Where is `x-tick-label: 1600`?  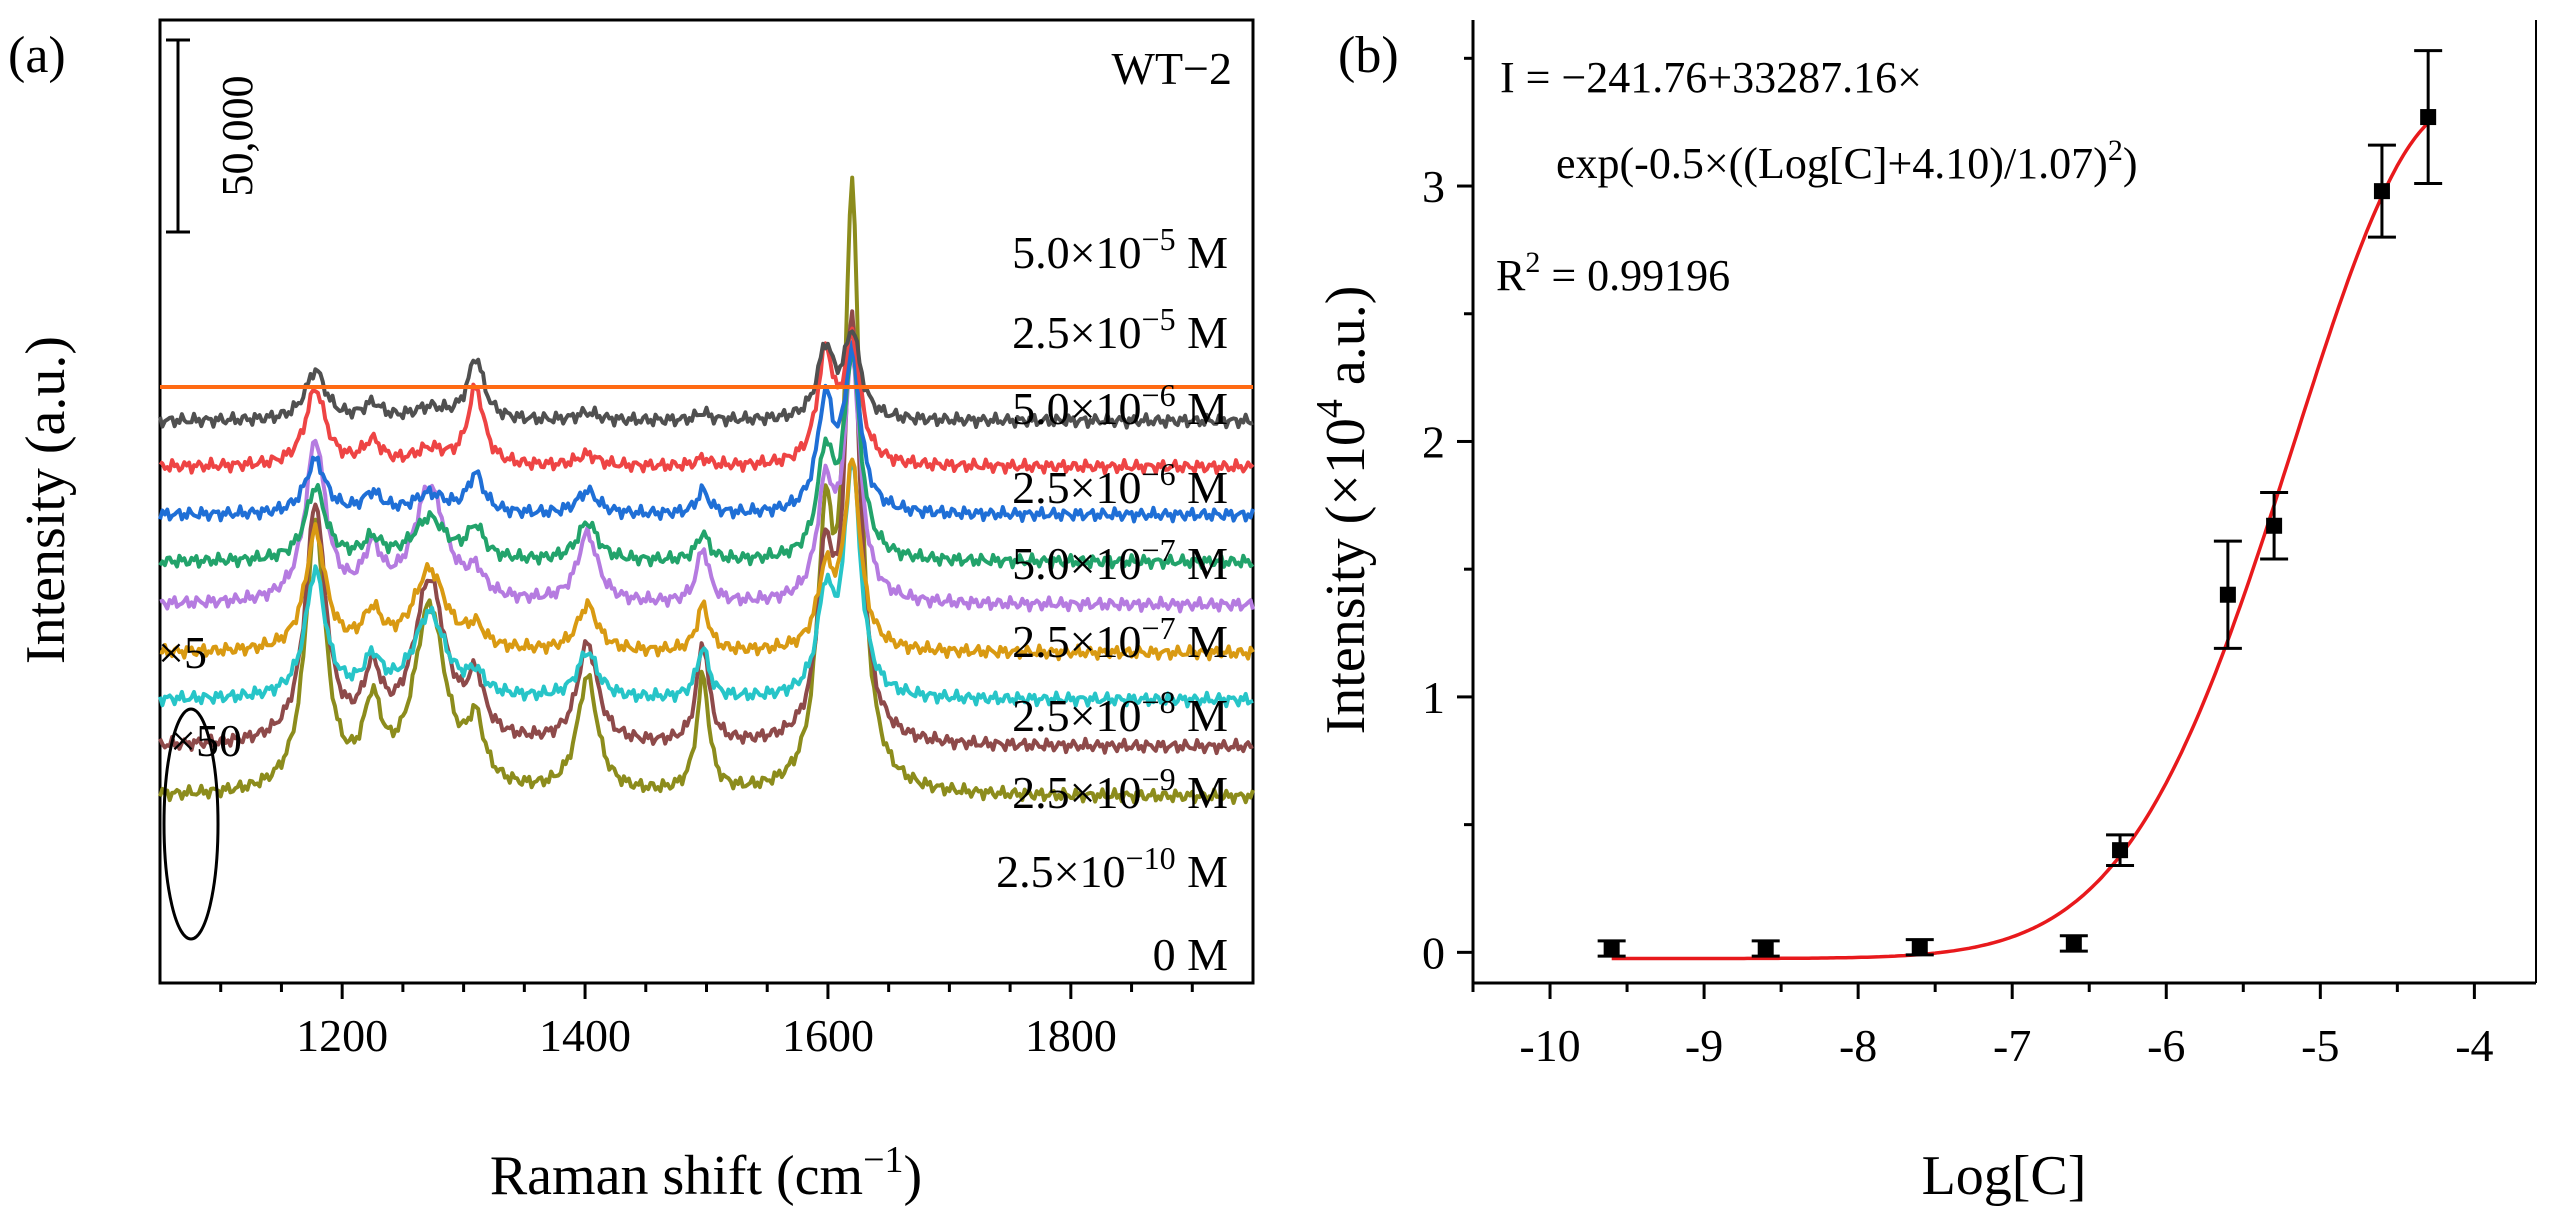
x-tick-label: 1600 is located at coordinates (828, 1035).